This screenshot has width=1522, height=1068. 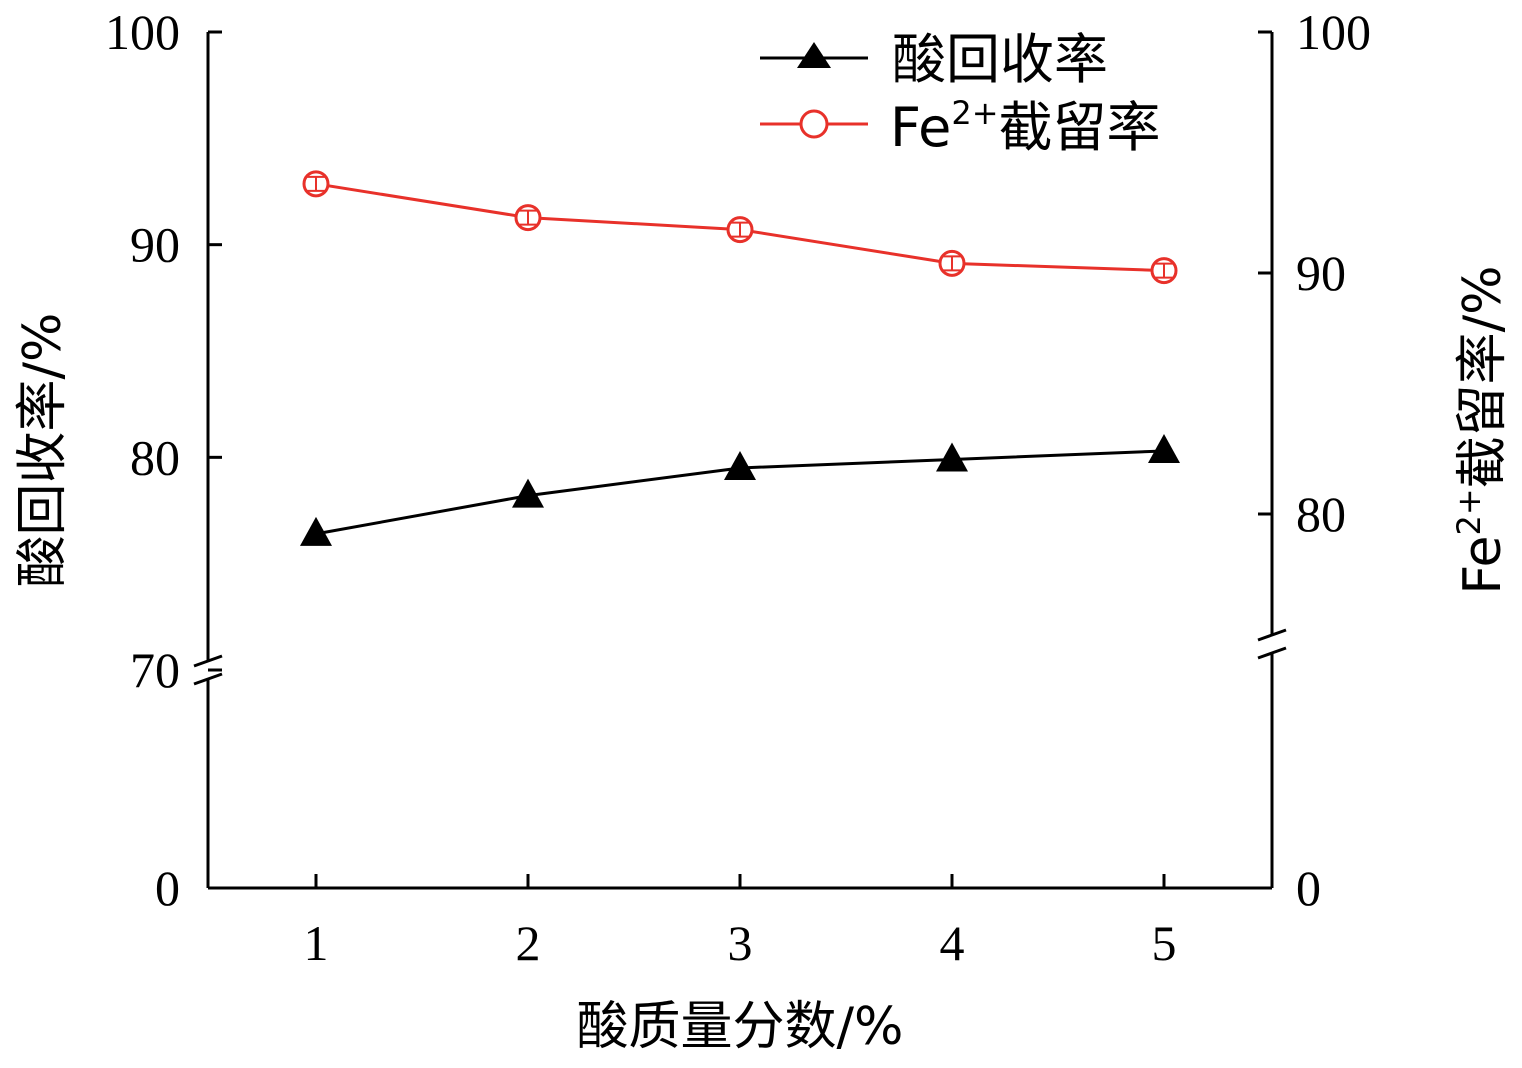 I want to click on right-y-axis-title-rest: 截留率/%, so click(x=1483, y=376).